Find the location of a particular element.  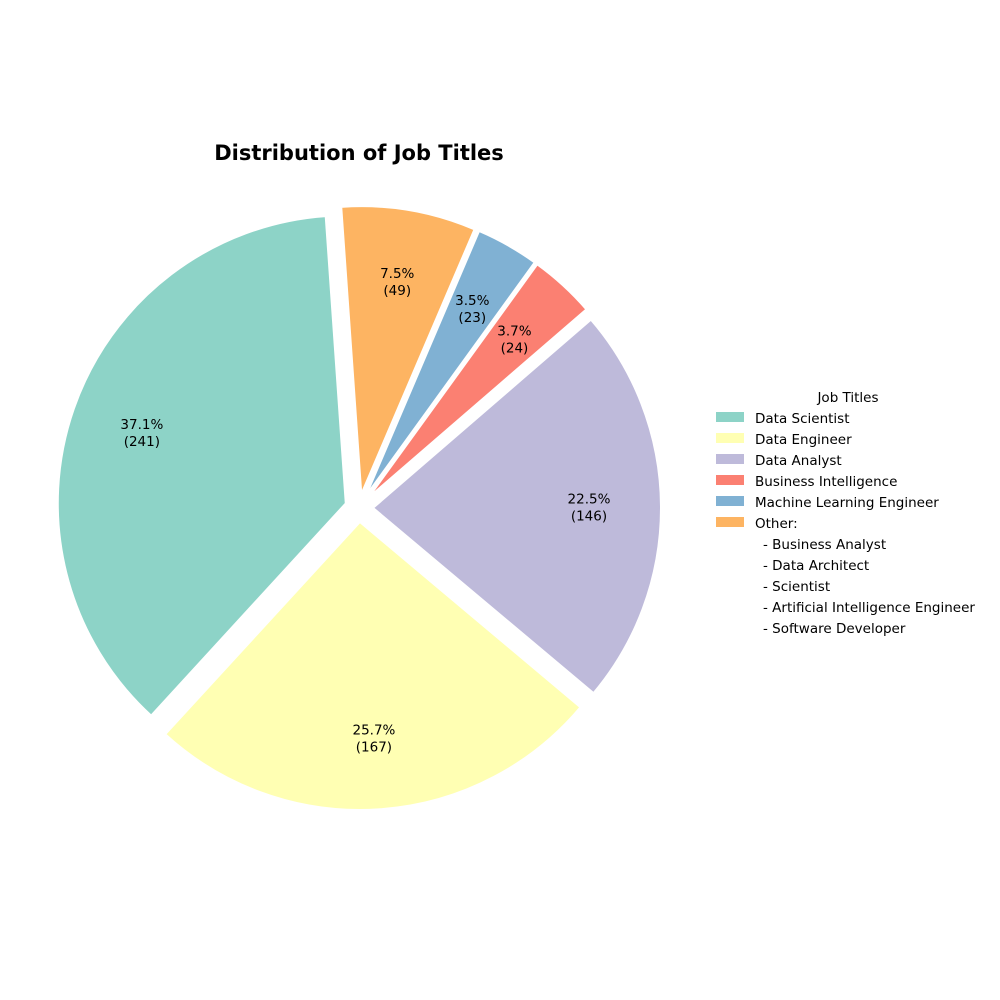

legend-other-item-artificial-intelligence-engineer: - Artificial Intelligence Engineer is located at coordinates (869, 608).